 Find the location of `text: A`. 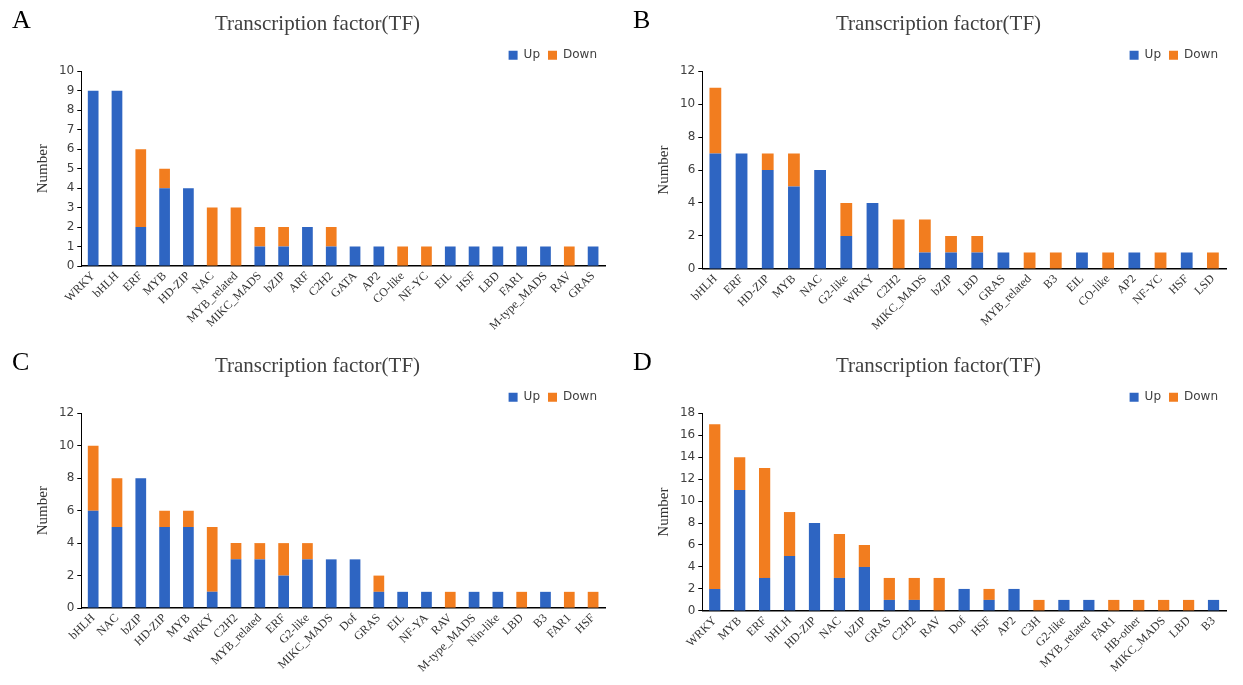

text: A is located at coordinates (21, 19).